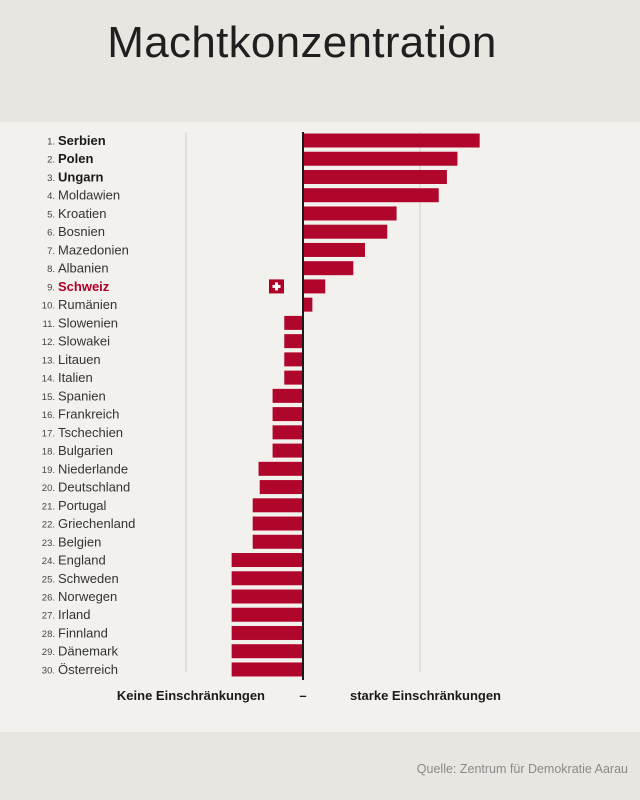 The height and width of the screenshot is (800, 640). I want to click on country-label: Slowakei, so click(84, 341).